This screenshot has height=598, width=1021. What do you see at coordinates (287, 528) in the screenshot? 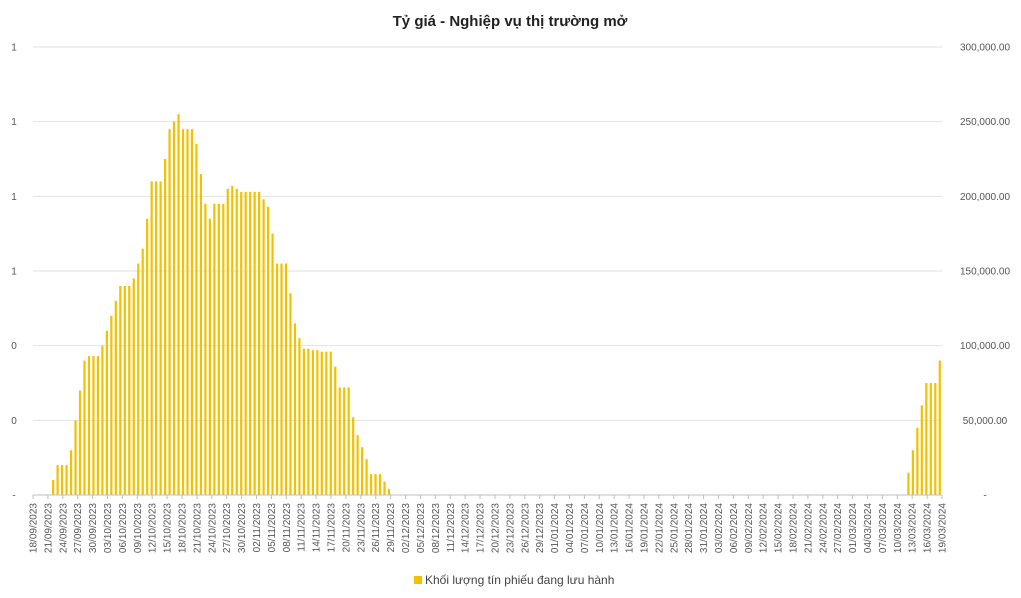
I see `x-tick-label: 08/11/2023` at bounding box center [287, 528].